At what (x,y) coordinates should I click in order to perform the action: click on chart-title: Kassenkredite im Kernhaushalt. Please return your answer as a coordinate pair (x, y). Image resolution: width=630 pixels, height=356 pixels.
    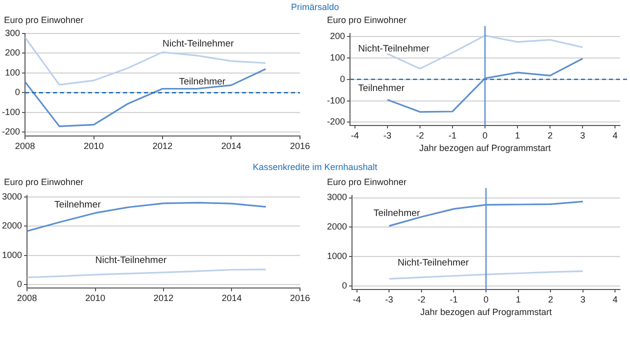
    Looking at the image, I should click on (315, 167).